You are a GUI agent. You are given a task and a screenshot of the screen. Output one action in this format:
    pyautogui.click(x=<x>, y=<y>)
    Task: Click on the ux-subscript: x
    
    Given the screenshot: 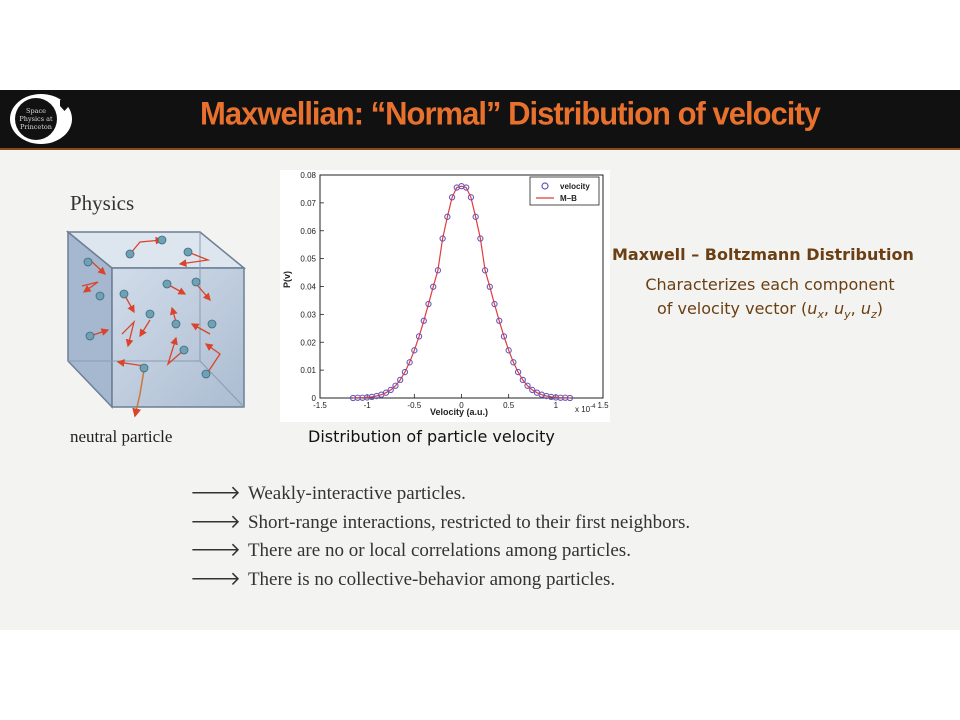 What is the action you would take?
    pyautogui.click(x=820, y=315)
    